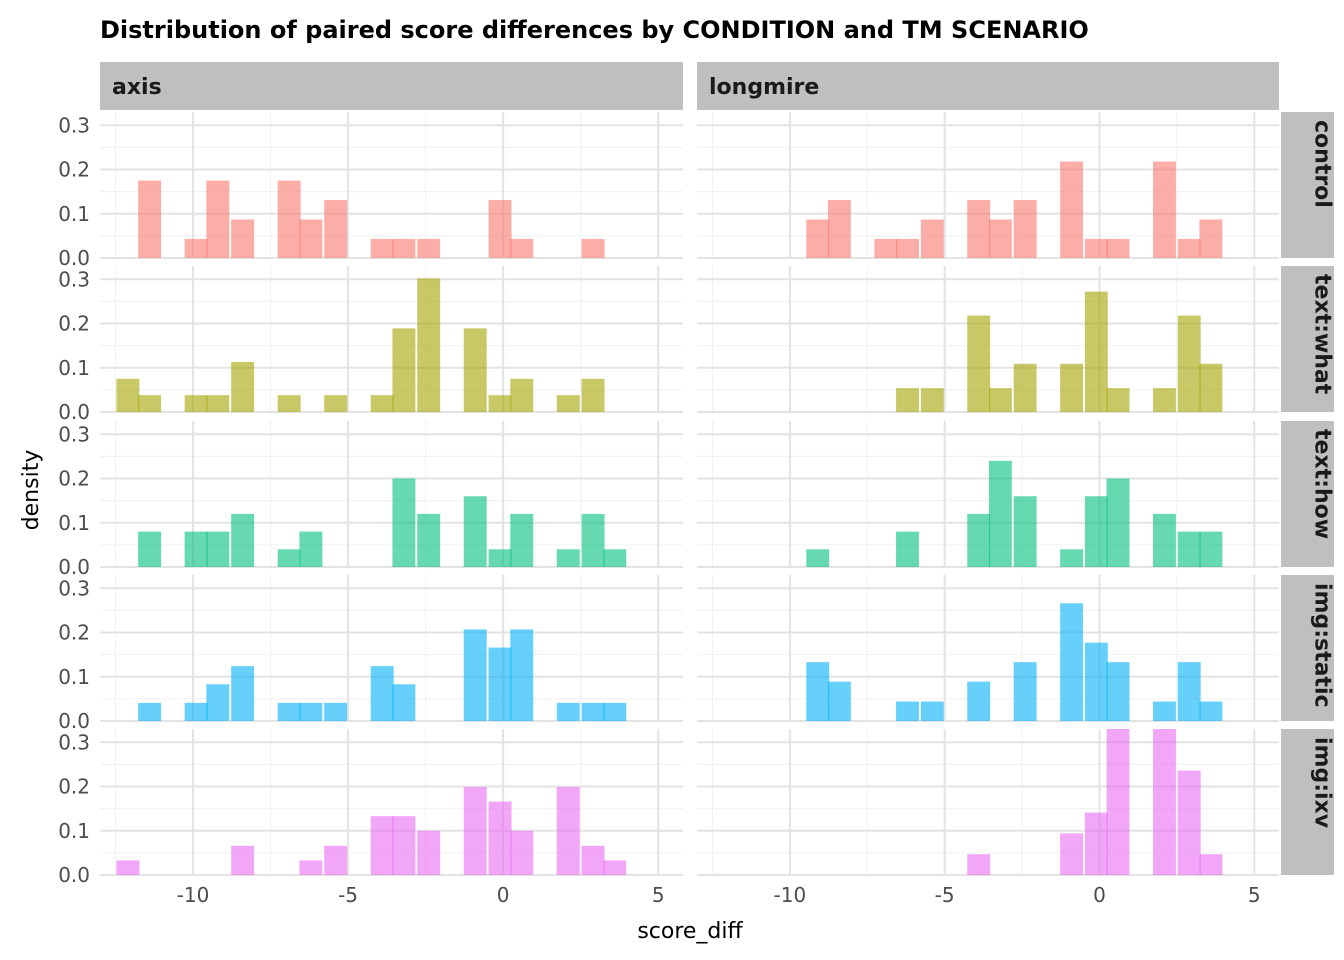 The image size is (1344, 960). What do you see at coordinates (348, 895) in the screenshot?
I see `x-tick-label: -5` at bounding box center [348, 895].